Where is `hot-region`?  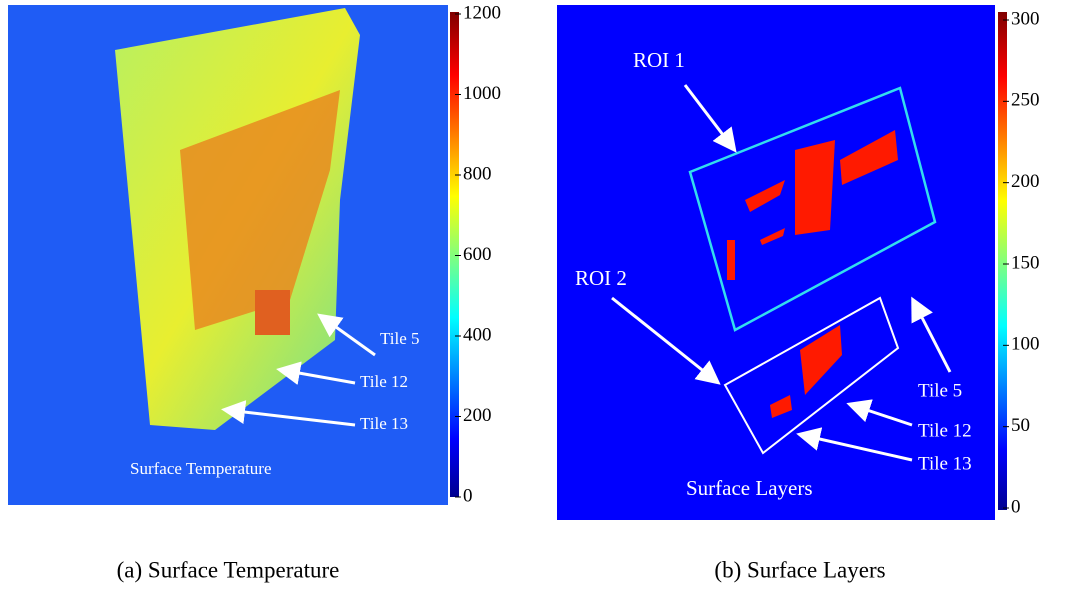
hot-region is located at coordinates (260, 210).